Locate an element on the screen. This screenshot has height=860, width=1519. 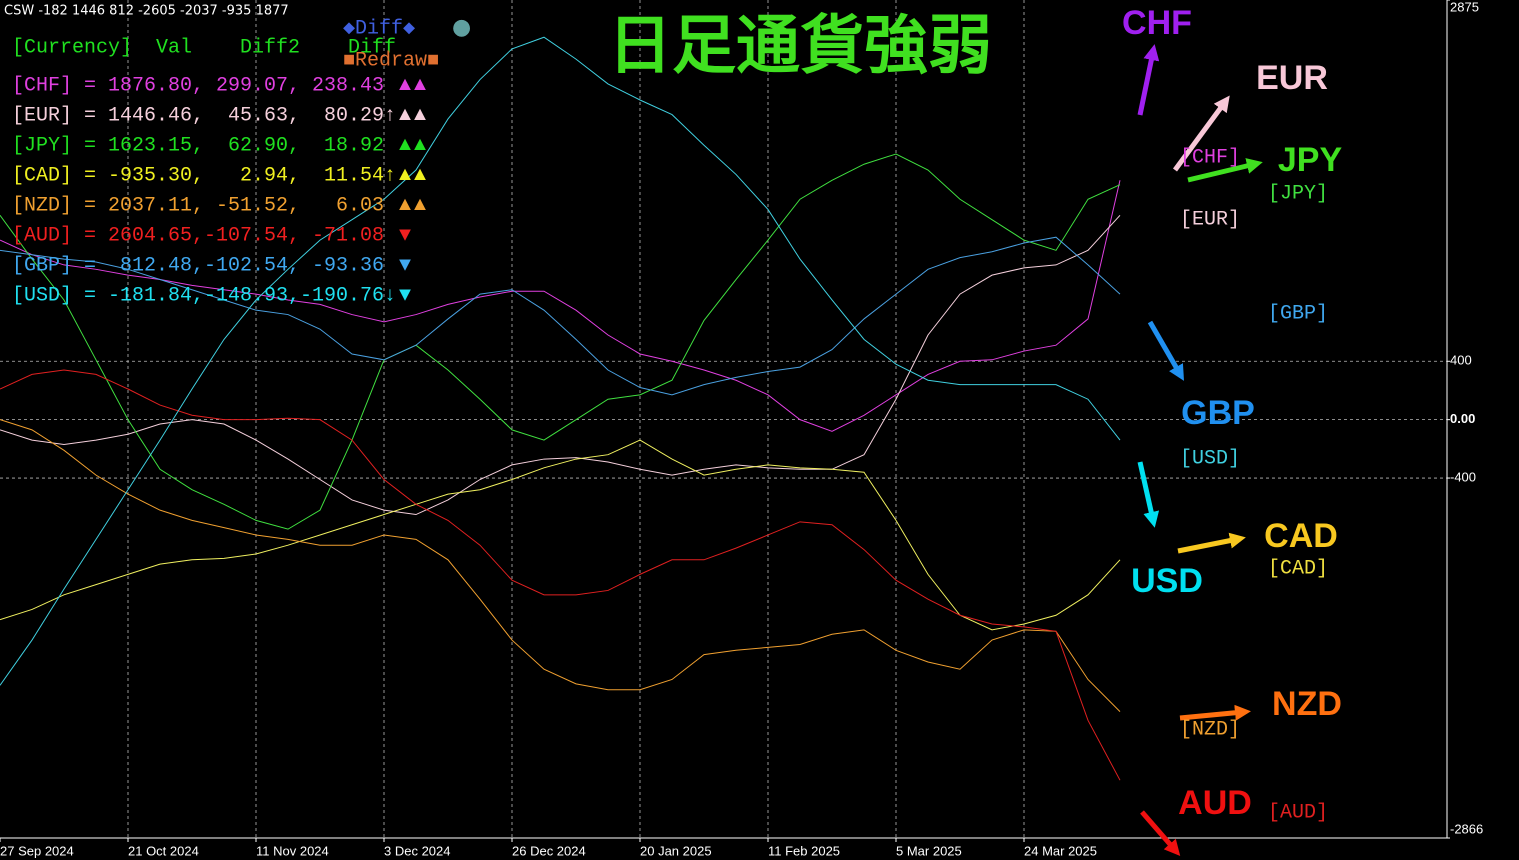
currency-tag: [USD] is located at coordinates (1210, 458).